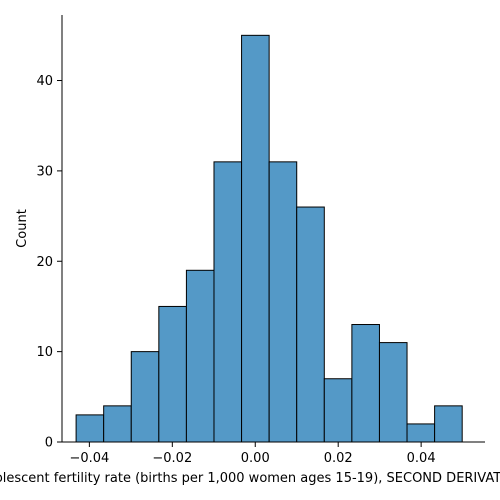  I want to click on y-tick-label: 40, so click(44, 81).